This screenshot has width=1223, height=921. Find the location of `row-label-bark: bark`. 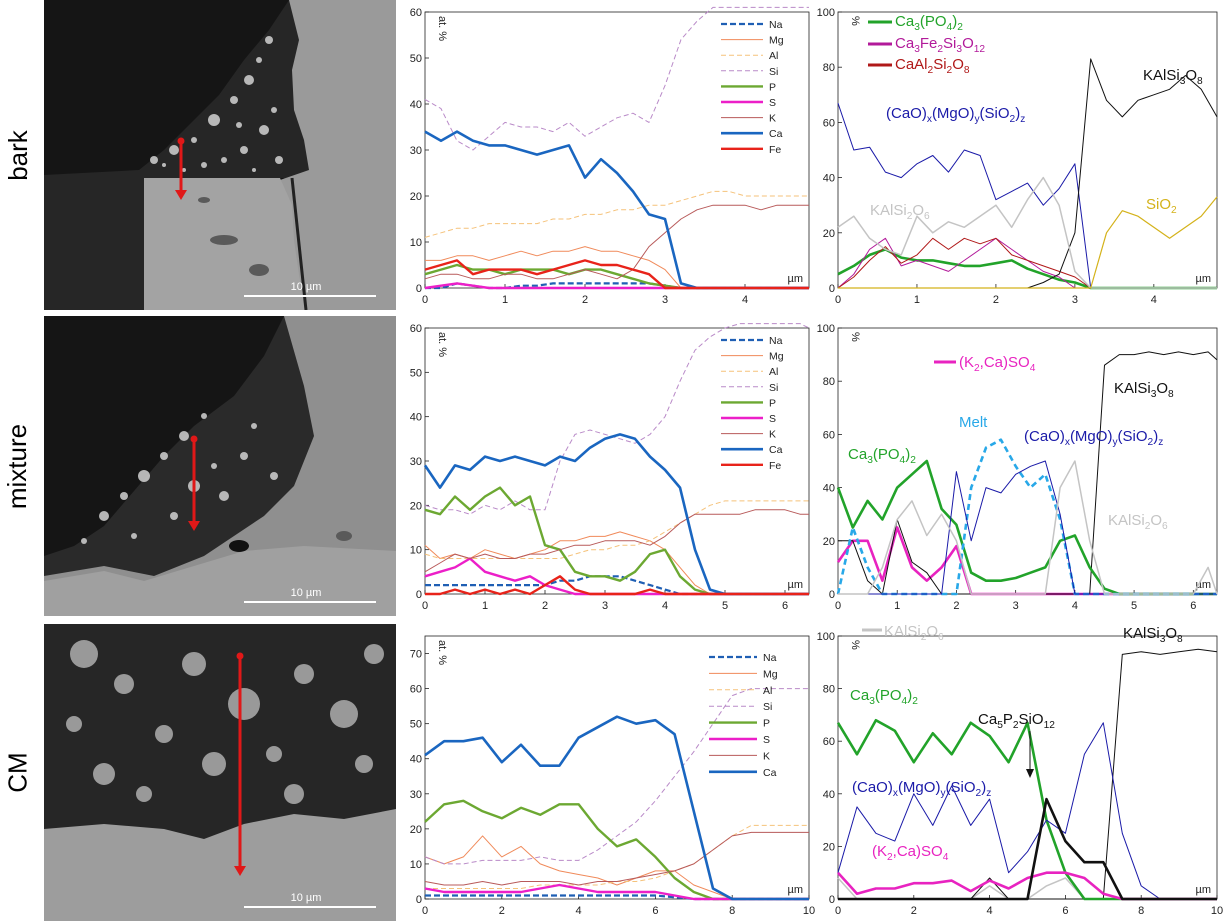

row-label-bark: bark is located at coordinates (18, 155).